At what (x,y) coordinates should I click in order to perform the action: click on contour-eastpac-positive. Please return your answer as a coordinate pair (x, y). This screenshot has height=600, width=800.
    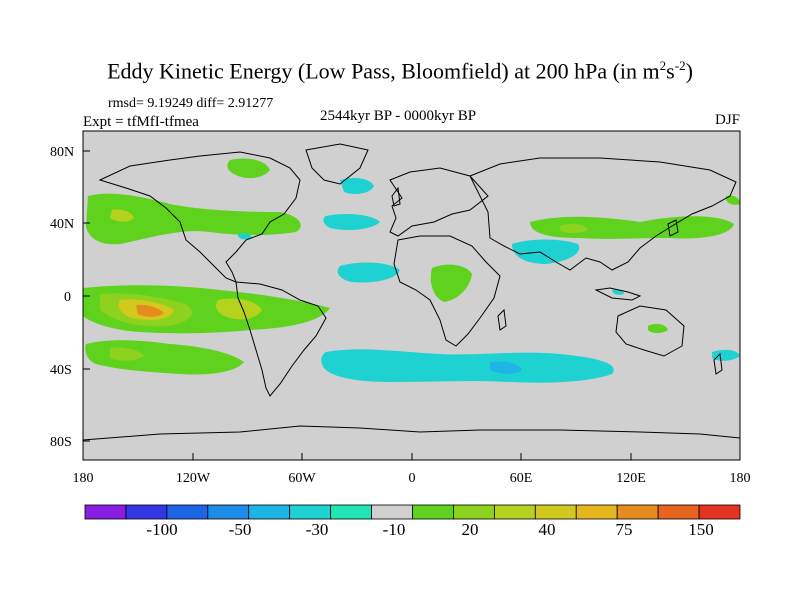
    Looking at the image, I should click on (239, 309).